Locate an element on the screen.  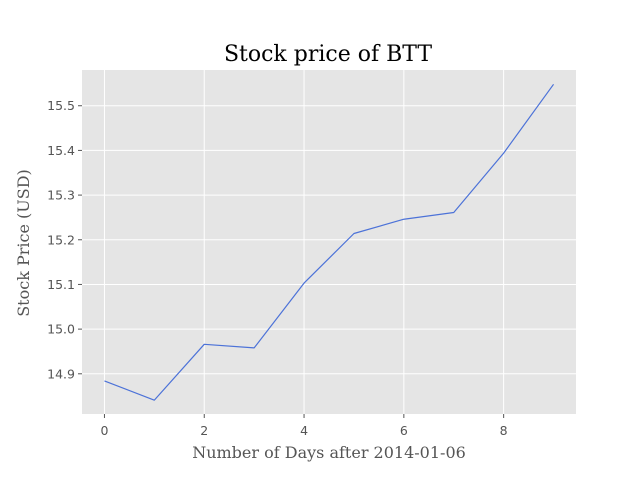
y-tick-label: 15.2 is located at coordinates (61, 239).